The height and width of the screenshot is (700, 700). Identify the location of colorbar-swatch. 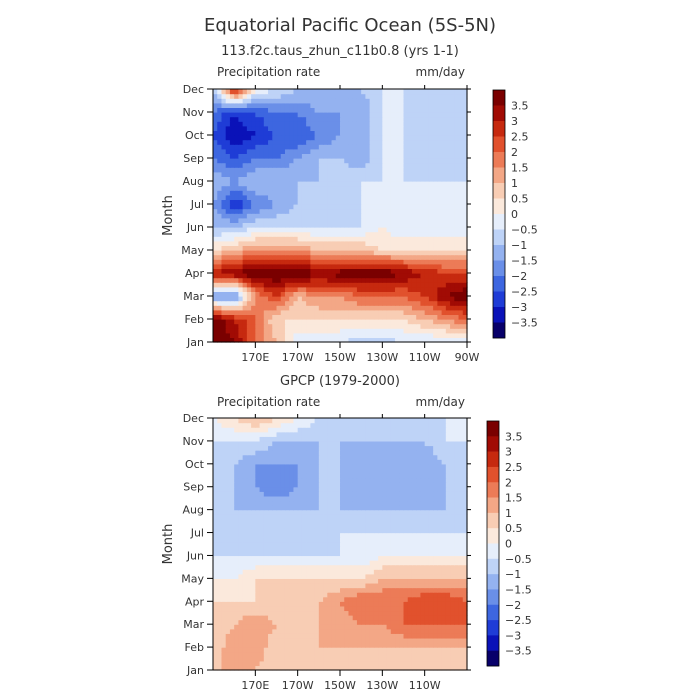
(499, 284).